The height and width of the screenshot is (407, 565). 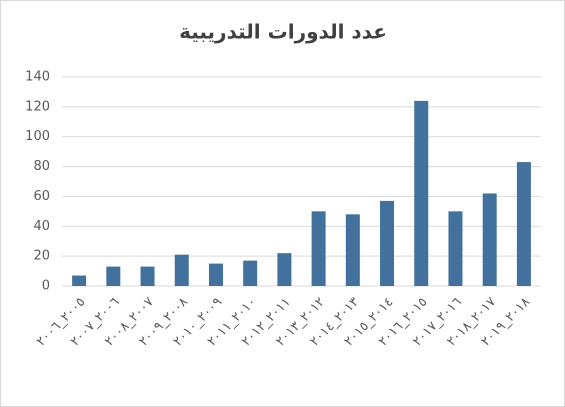 I want to click on y-tick-label: 40, so click(x=41, y=226).